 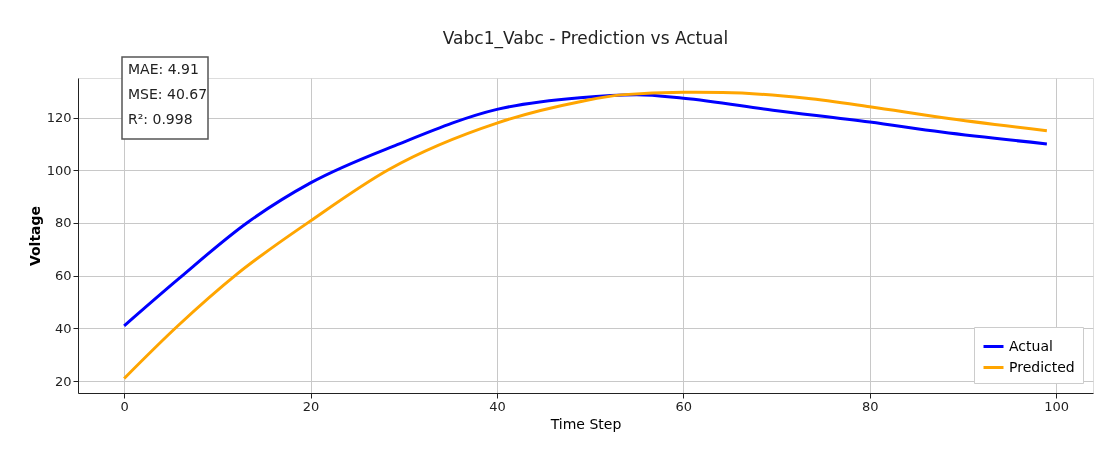 What do you see at coordinates (1042, 366) in the screenshot?
I see `legend-label: Predicted` at bounding box center [1042, 366].